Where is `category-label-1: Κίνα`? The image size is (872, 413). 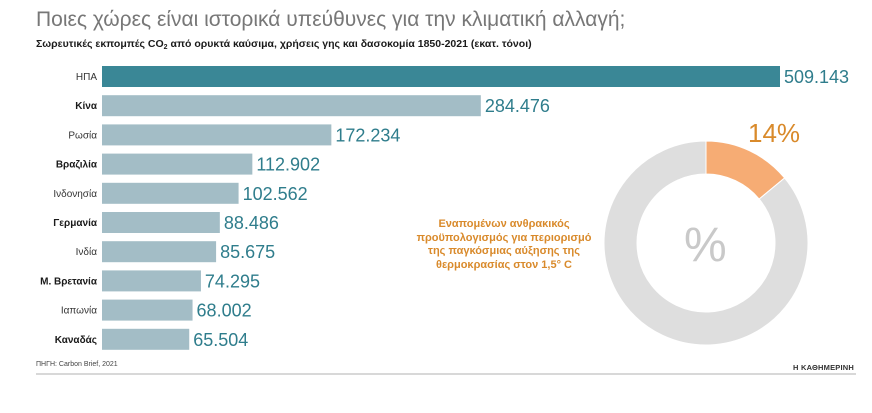
category-label-1: Κίνα is located at coordinates (86, 106).